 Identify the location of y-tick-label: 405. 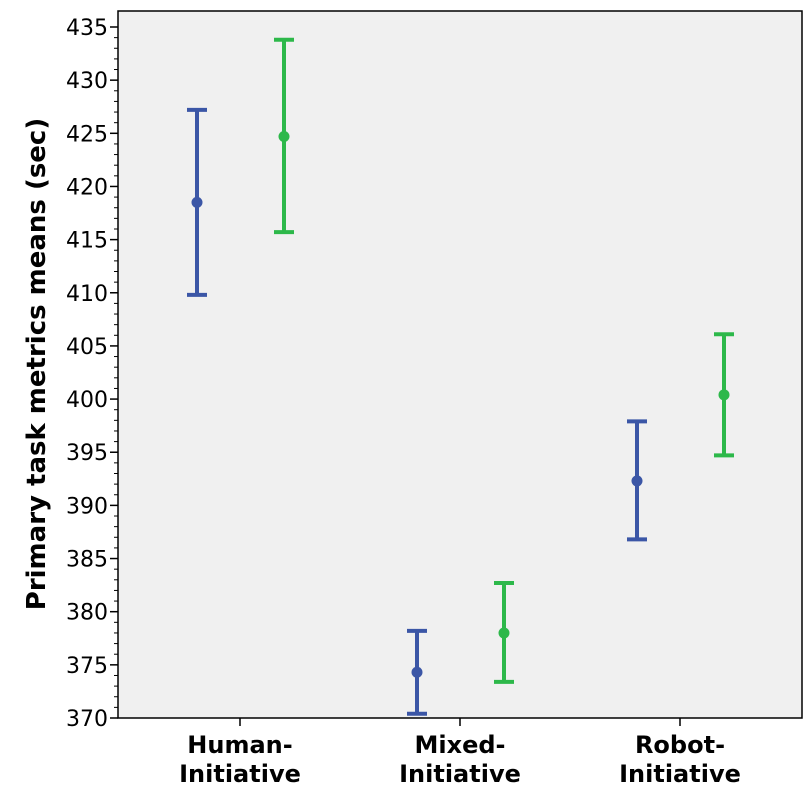
(87, 347).